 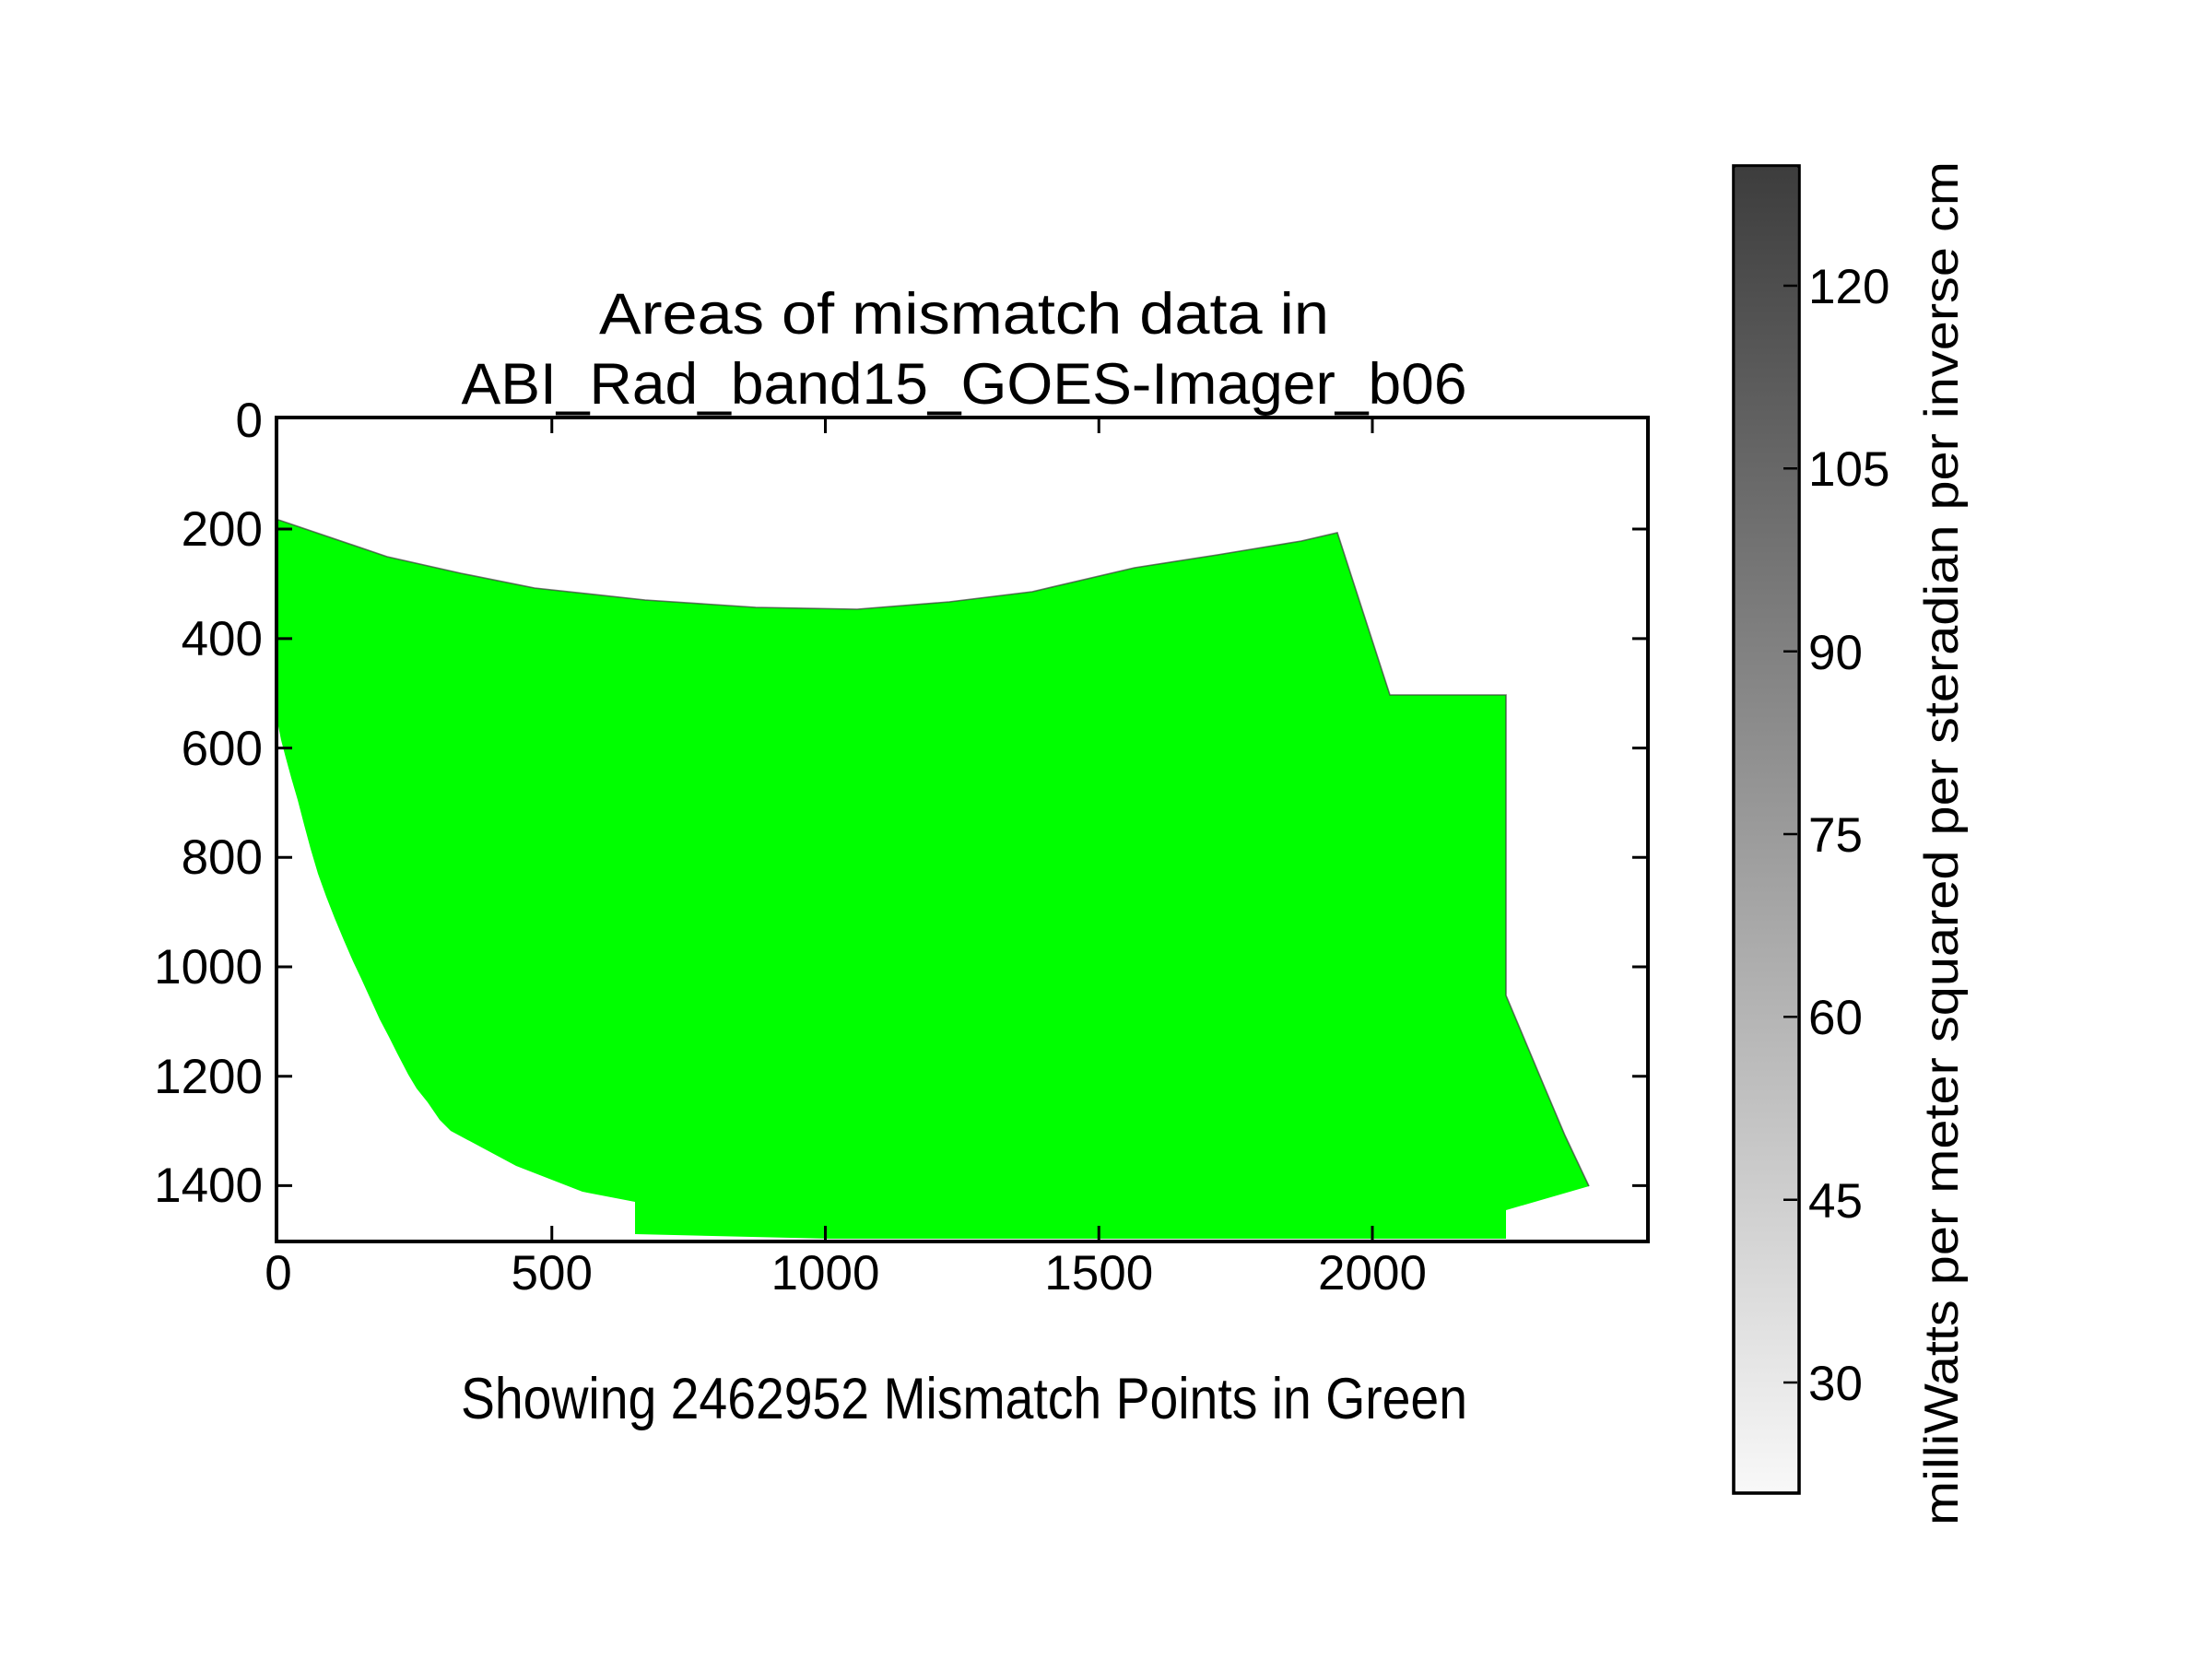 What do you see at coordinates (208, 1077) in the screenshot?
I see `svg-text: 1200` at bounding box center [208, 1077].